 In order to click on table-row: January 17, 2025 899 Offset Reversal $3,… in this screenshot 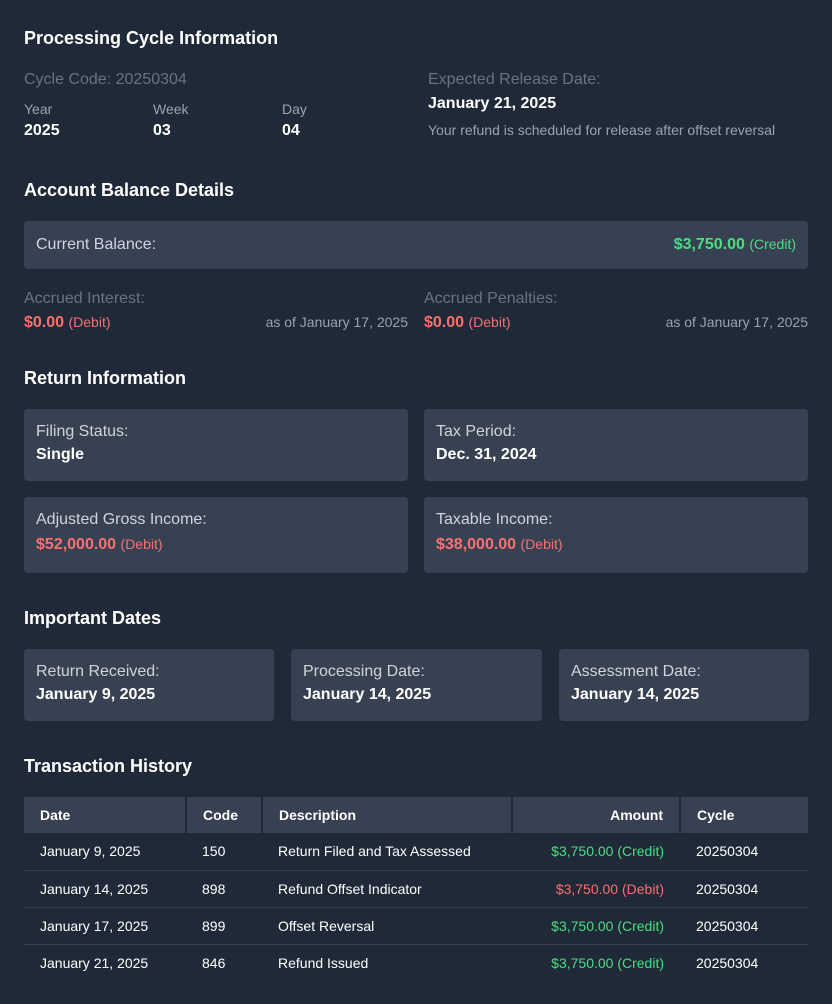, I will do `click(416, 925)`.